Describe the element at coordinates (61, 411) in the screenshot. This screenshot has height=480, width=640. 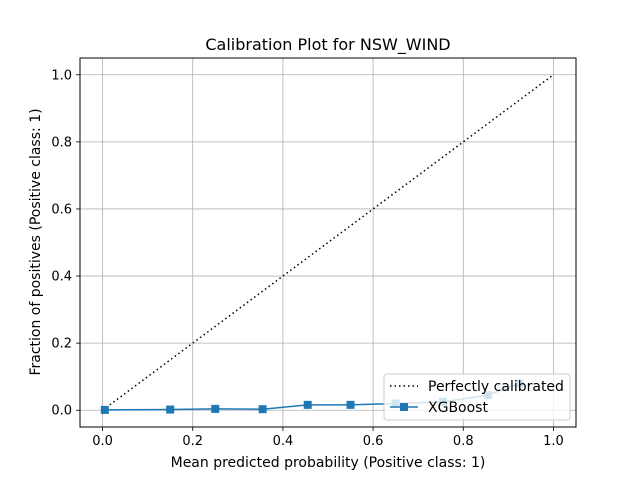
I see `y-tick-label: 0.0` at that location.